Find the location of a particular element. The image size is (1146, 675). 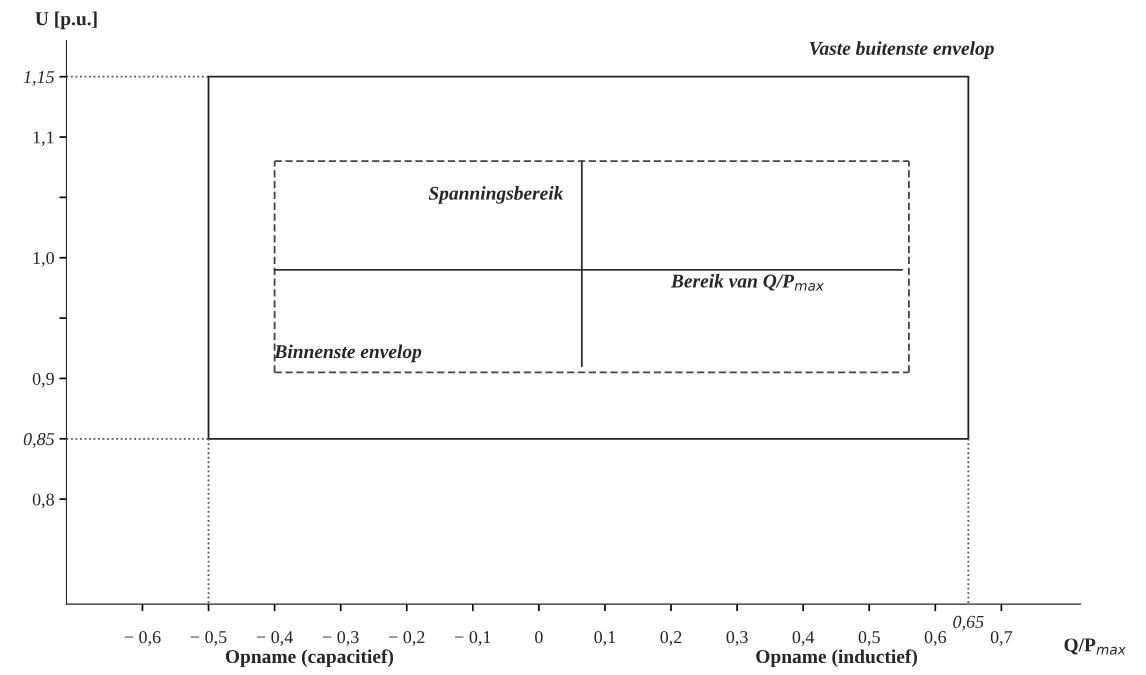

x-tick-label: − 0,5 is located at coordinates (208, 638).